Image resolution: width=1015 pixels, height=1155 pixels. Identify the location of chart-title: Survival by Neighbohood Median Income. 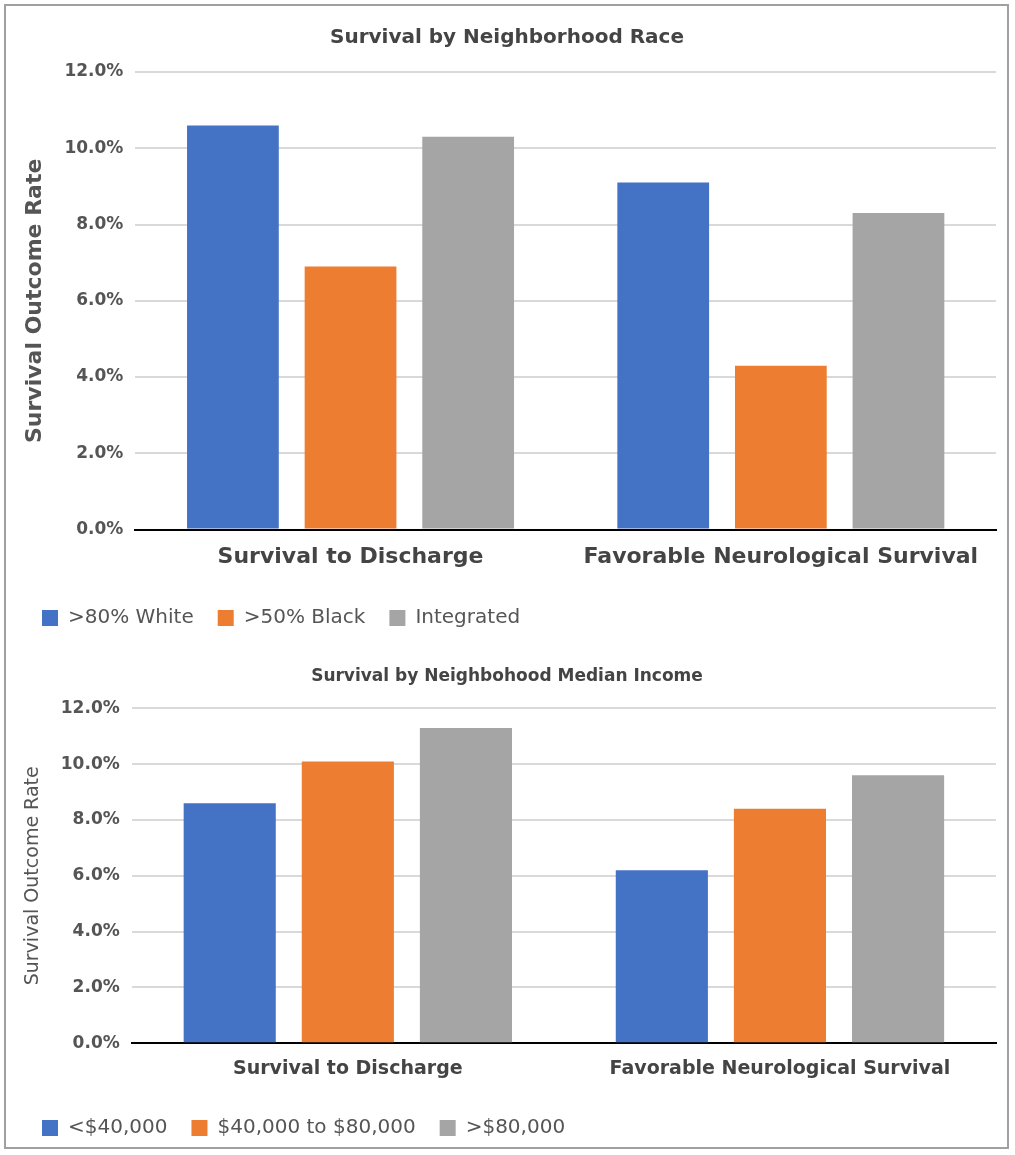
(507, 674).